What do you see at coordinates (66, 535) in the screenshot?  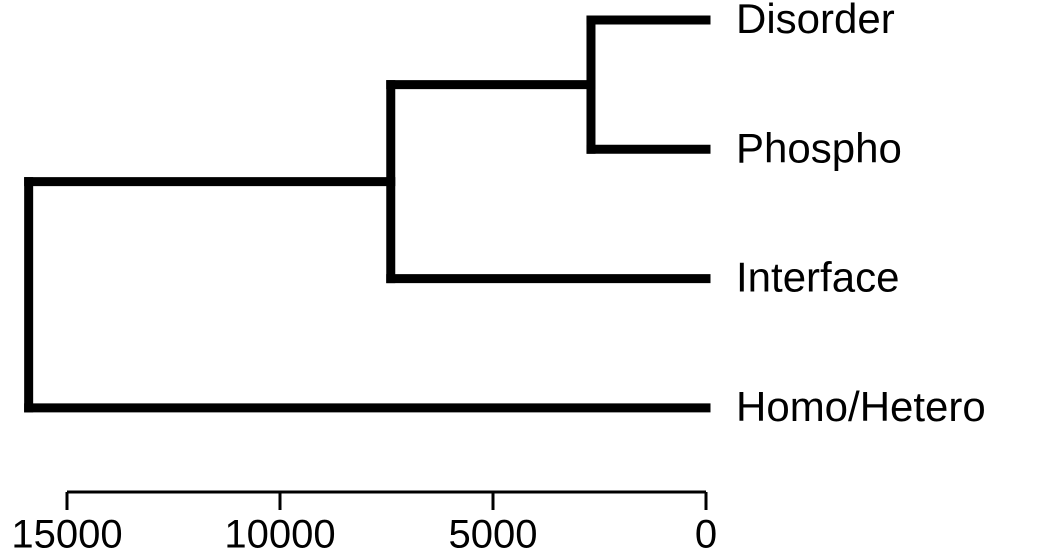 I see `x-tick-label: 15000` at bounding box center [66, 535].